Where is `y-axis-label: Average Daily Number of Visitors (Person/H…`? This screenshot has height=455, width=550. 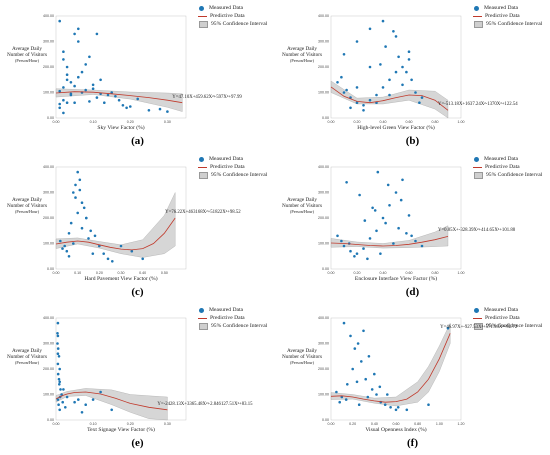 y-axis-label: Average Daily Number of Visitors (Person/H… is located at coordinates (302, 55).